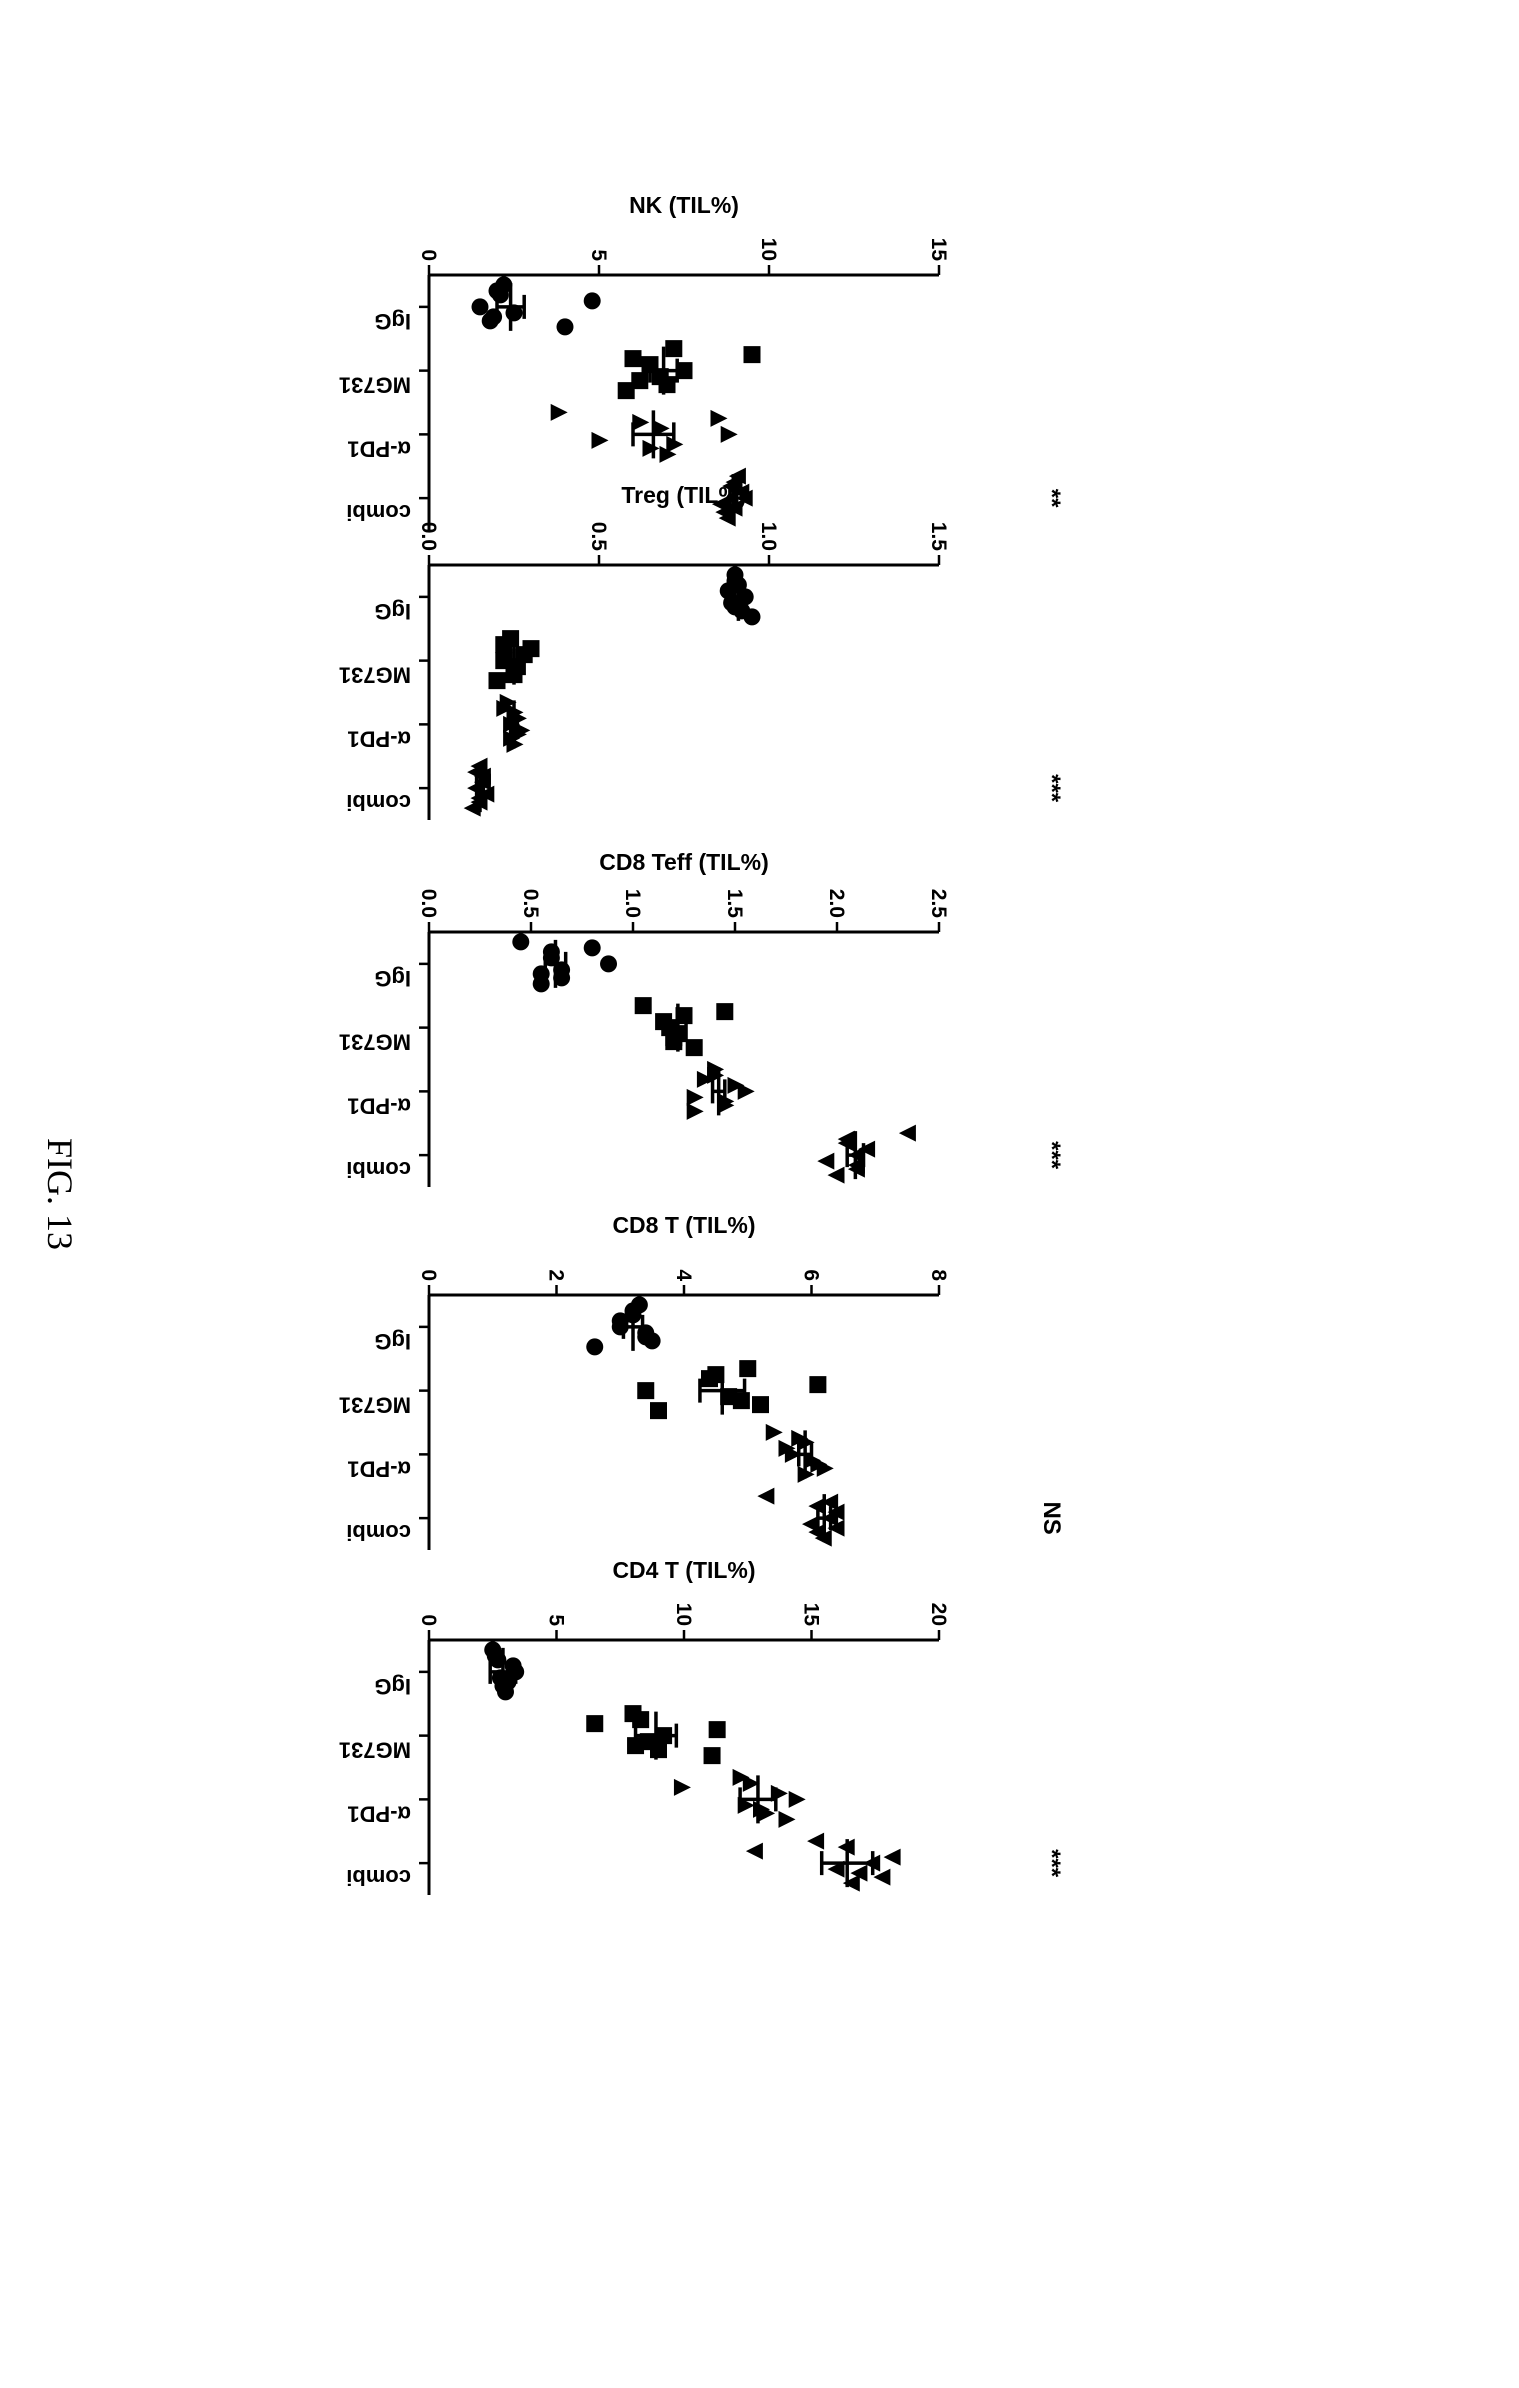 This screenshot has width=1519, height=2388. What do you see at coordinates (683, 1275) in the screenshot?
I see `y-tick-label: 4` at bounding box center [683, 1275].